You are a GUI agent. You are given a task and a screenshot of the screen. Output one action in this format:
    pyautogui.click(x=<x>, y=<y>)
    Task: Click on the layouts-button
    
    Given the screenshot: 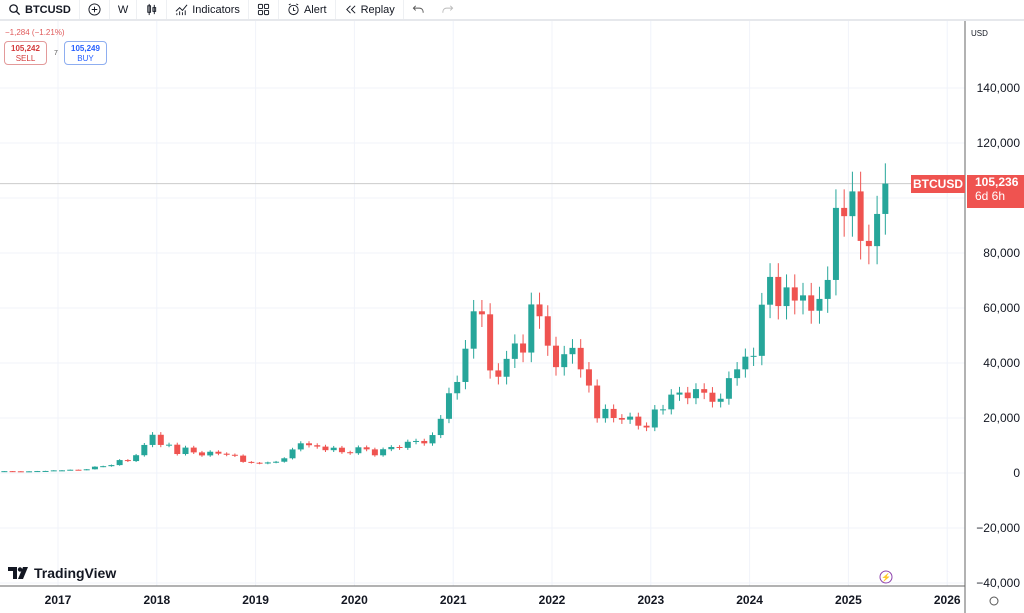 What is the action you would take?
    pyautogui.click(x=264, y=9)
    